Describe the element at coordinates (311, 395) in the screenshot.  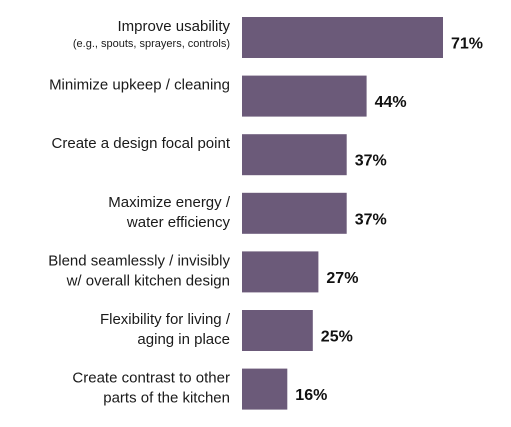
I see `value-label-7: 16%` at that location.